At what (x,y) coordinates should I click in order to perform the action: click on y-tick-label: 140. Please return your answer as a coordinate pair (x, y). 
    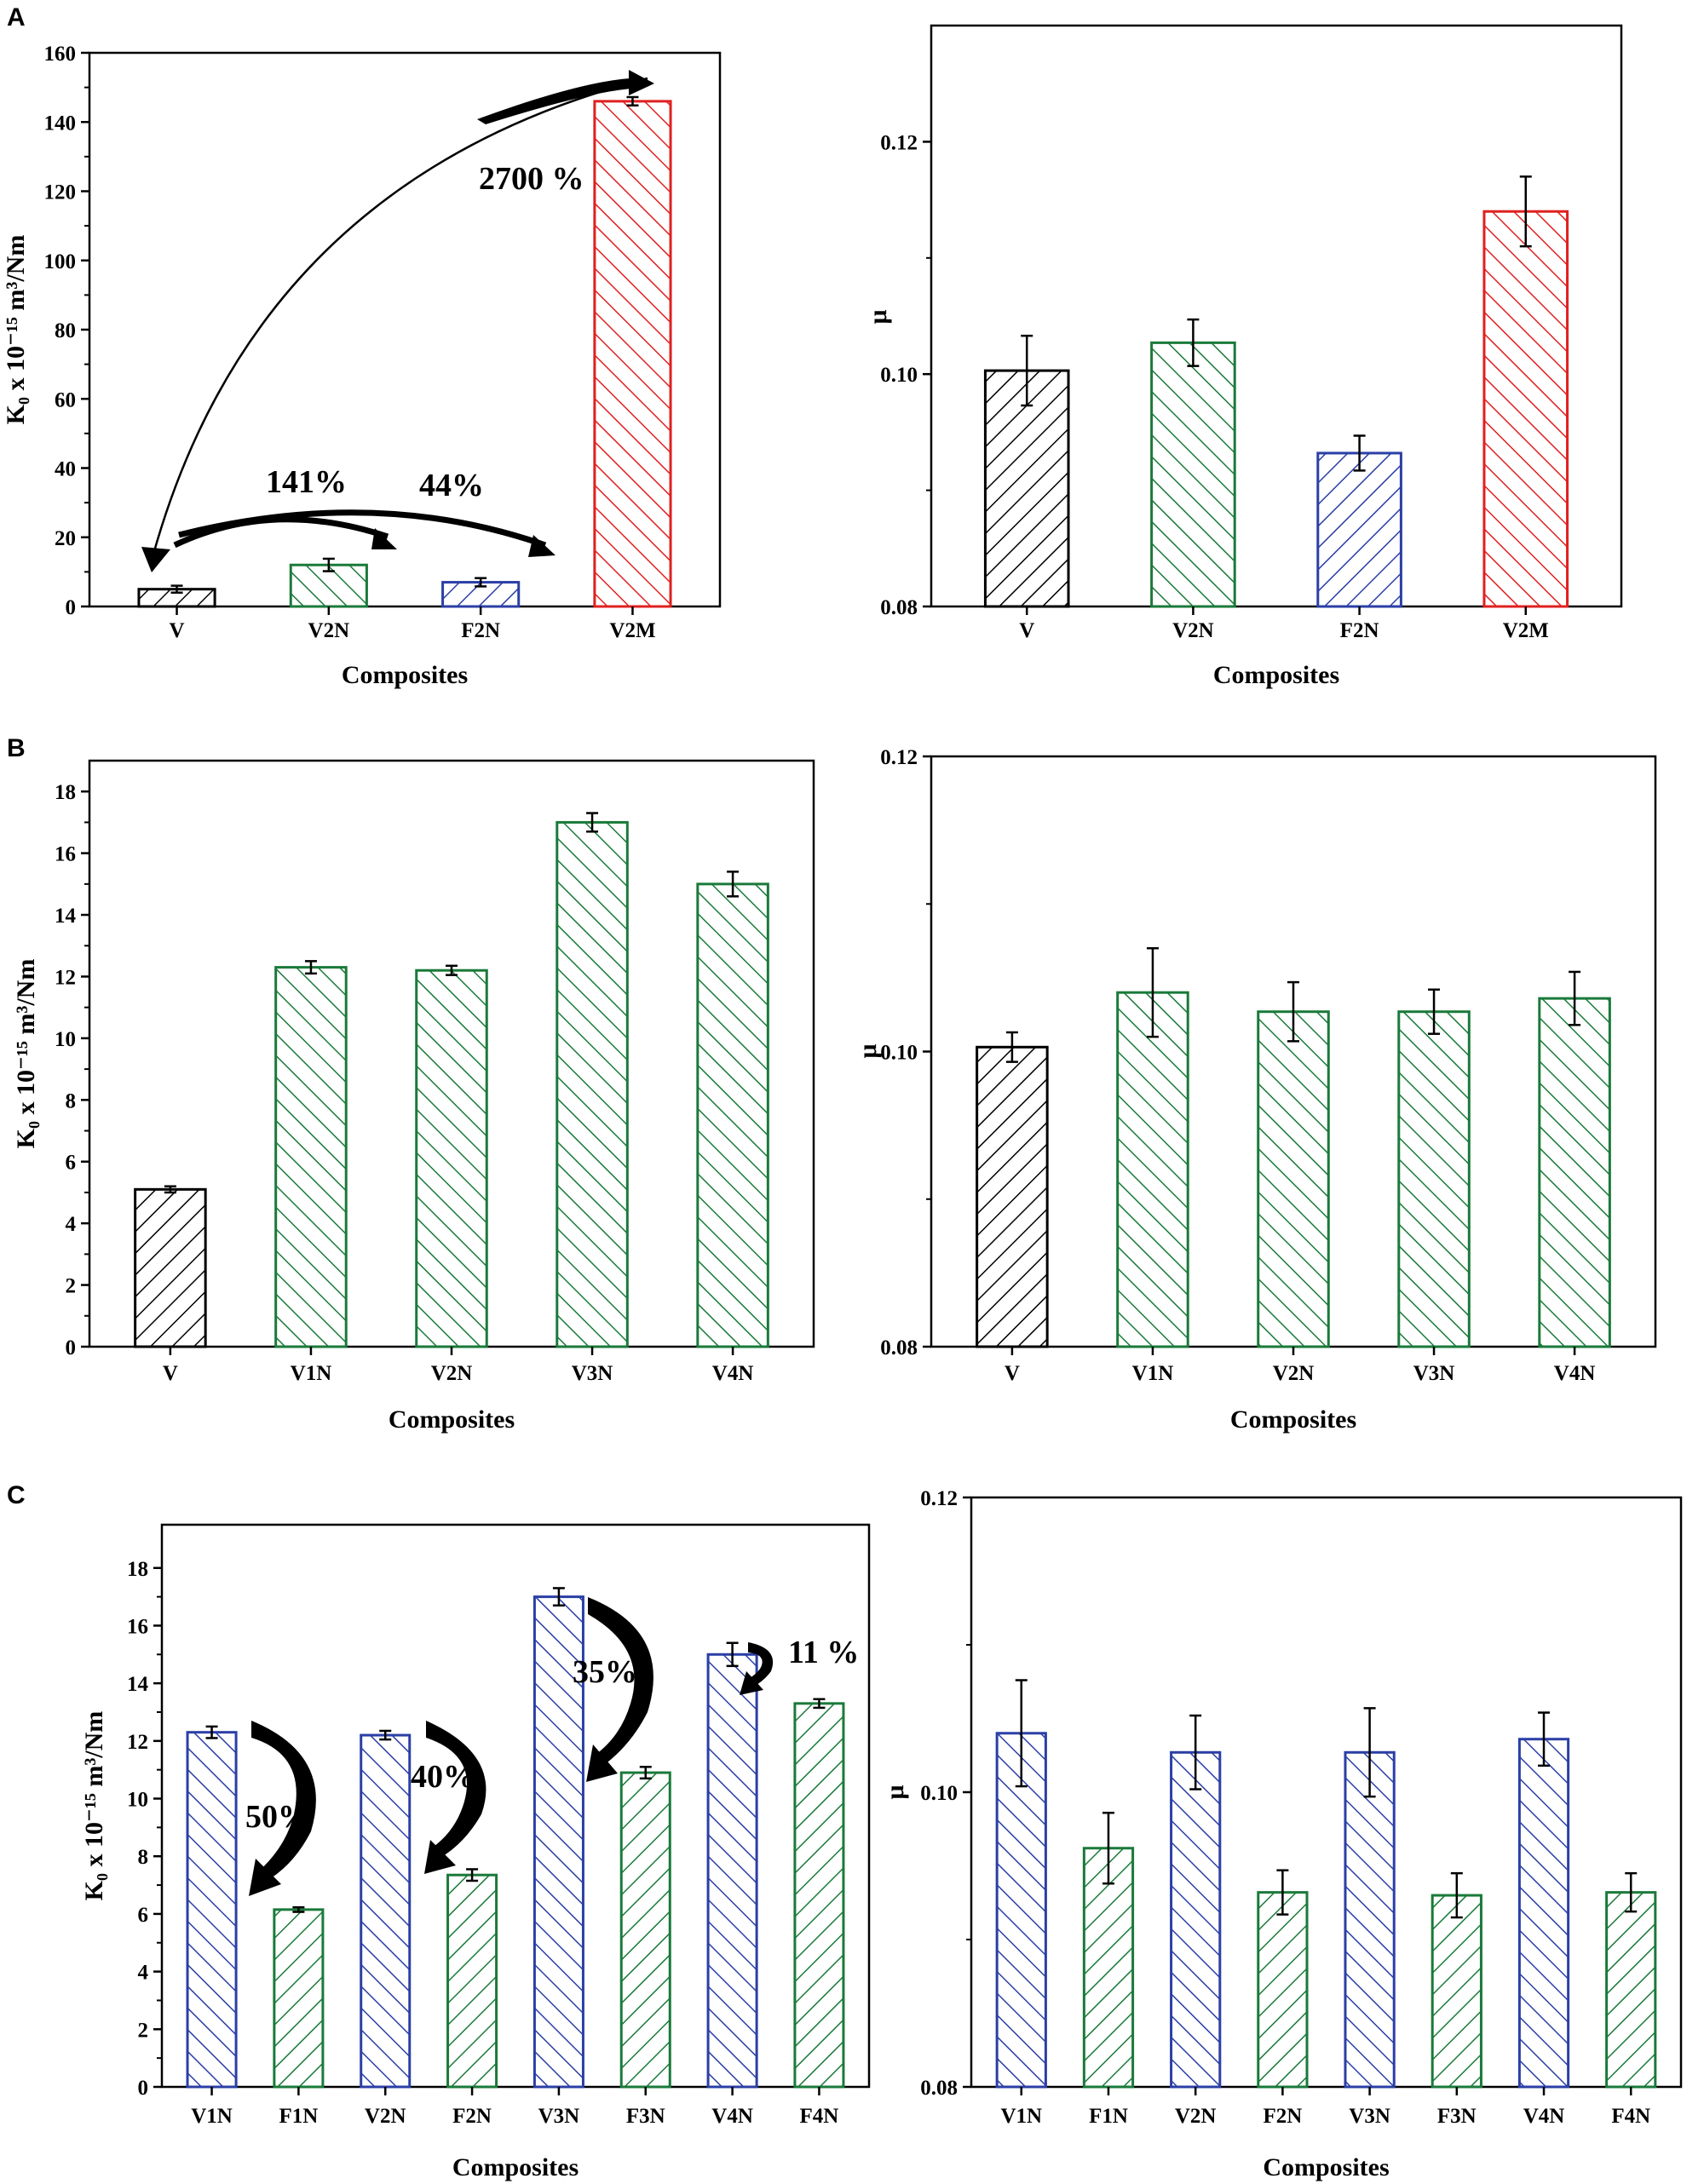
    Looking at the image, I should click on (60, 123).